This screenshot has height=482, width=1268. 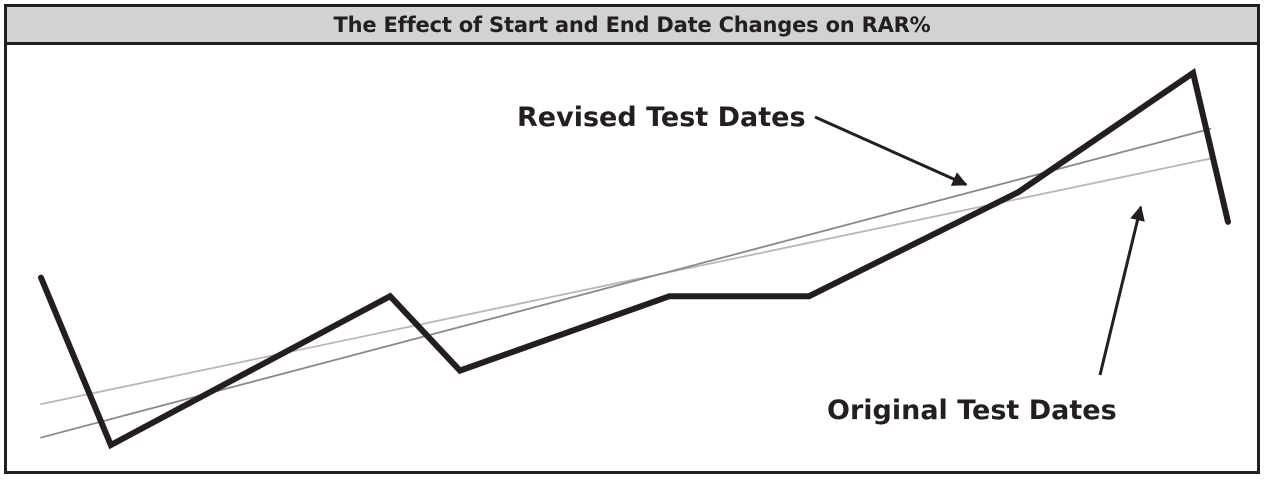 I want to click on annotation-label-1: Revised Test Dates, so click(x=661, y=117).